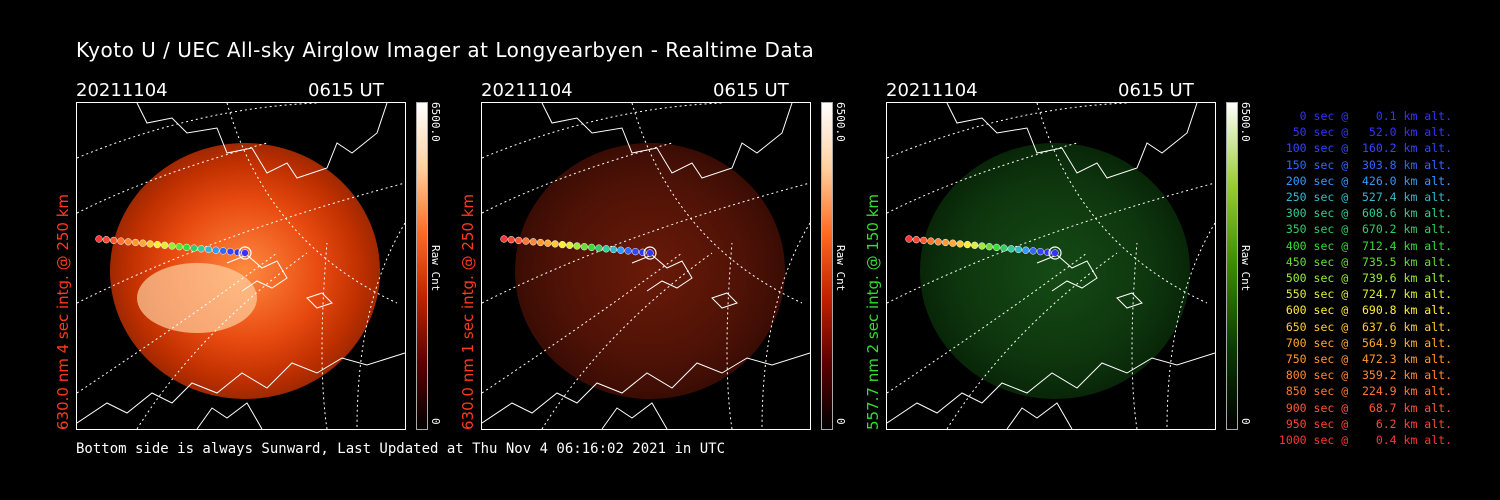 This screenshot has width=1500, height=500. I want to click on legend-row: 650 sec @ 637.6 km alt., so click(1365, 326).